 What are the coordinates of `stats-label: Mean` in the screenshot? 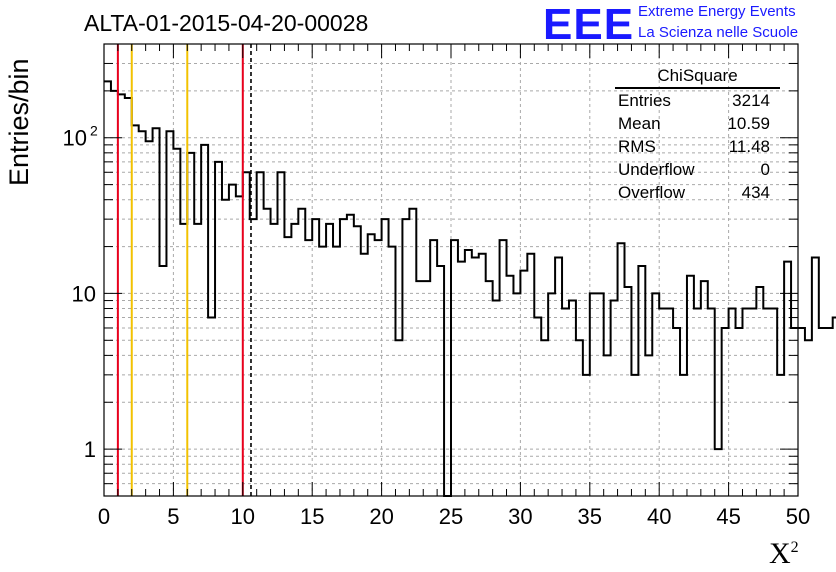 It's located at (639, 123).